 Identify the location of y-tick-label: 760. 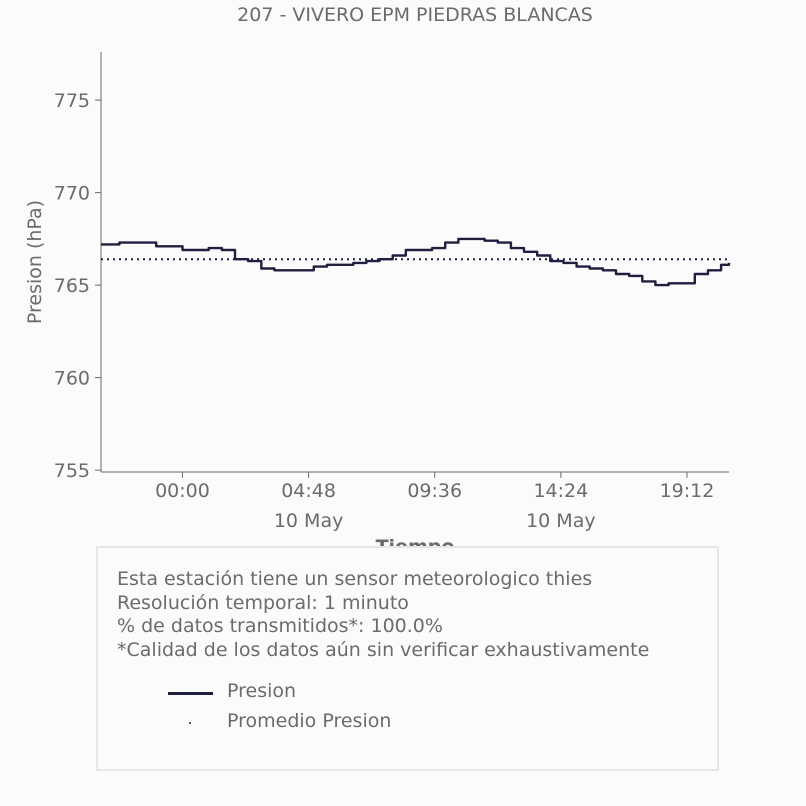
(72, 379).